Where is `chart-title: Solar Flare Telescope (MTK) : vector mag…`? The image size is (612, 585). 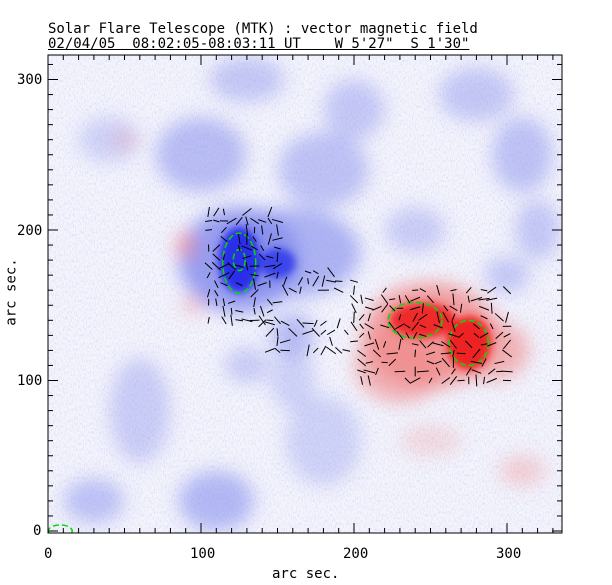
chart-title: Solar Flare Telescope (MTK) : vector mag… is located at coordinates (263, 29).